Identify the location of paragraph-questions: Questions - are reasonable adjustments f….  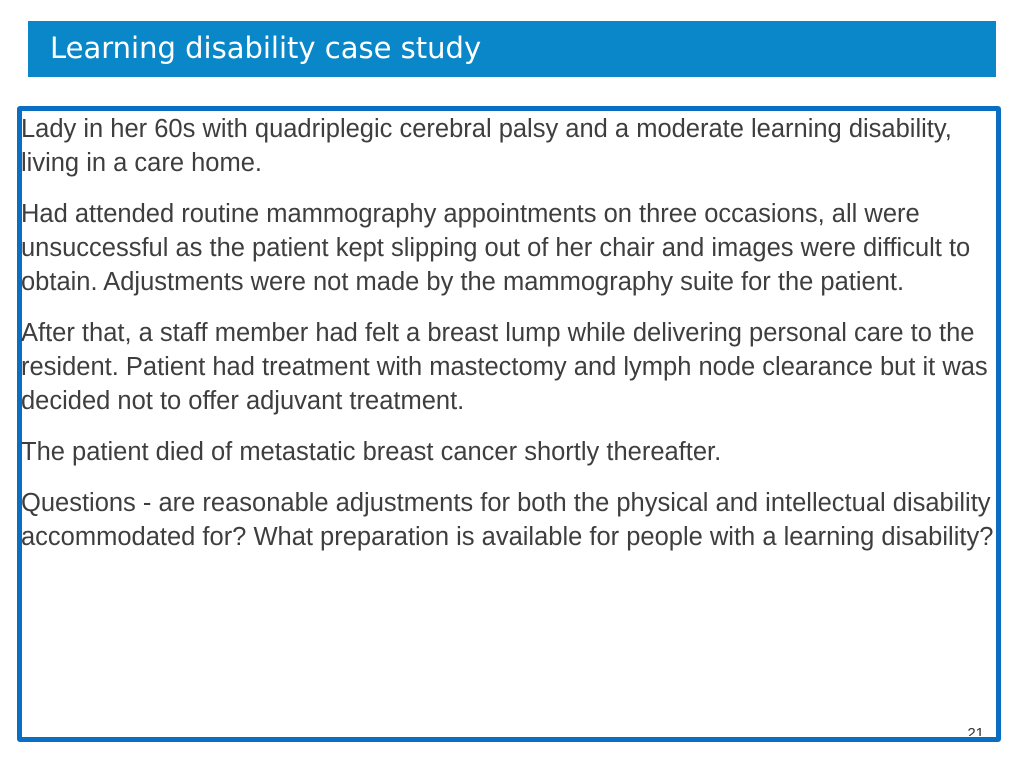
(507, 520).